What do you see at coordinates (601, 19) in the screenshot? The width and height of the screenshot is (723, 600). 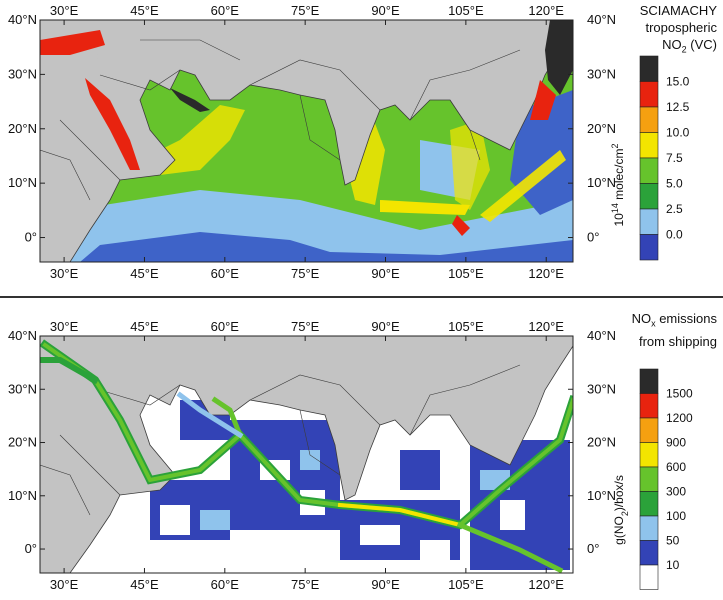 I see `lat-tick-label-right: 40°N` at bounding box center [601, 19].